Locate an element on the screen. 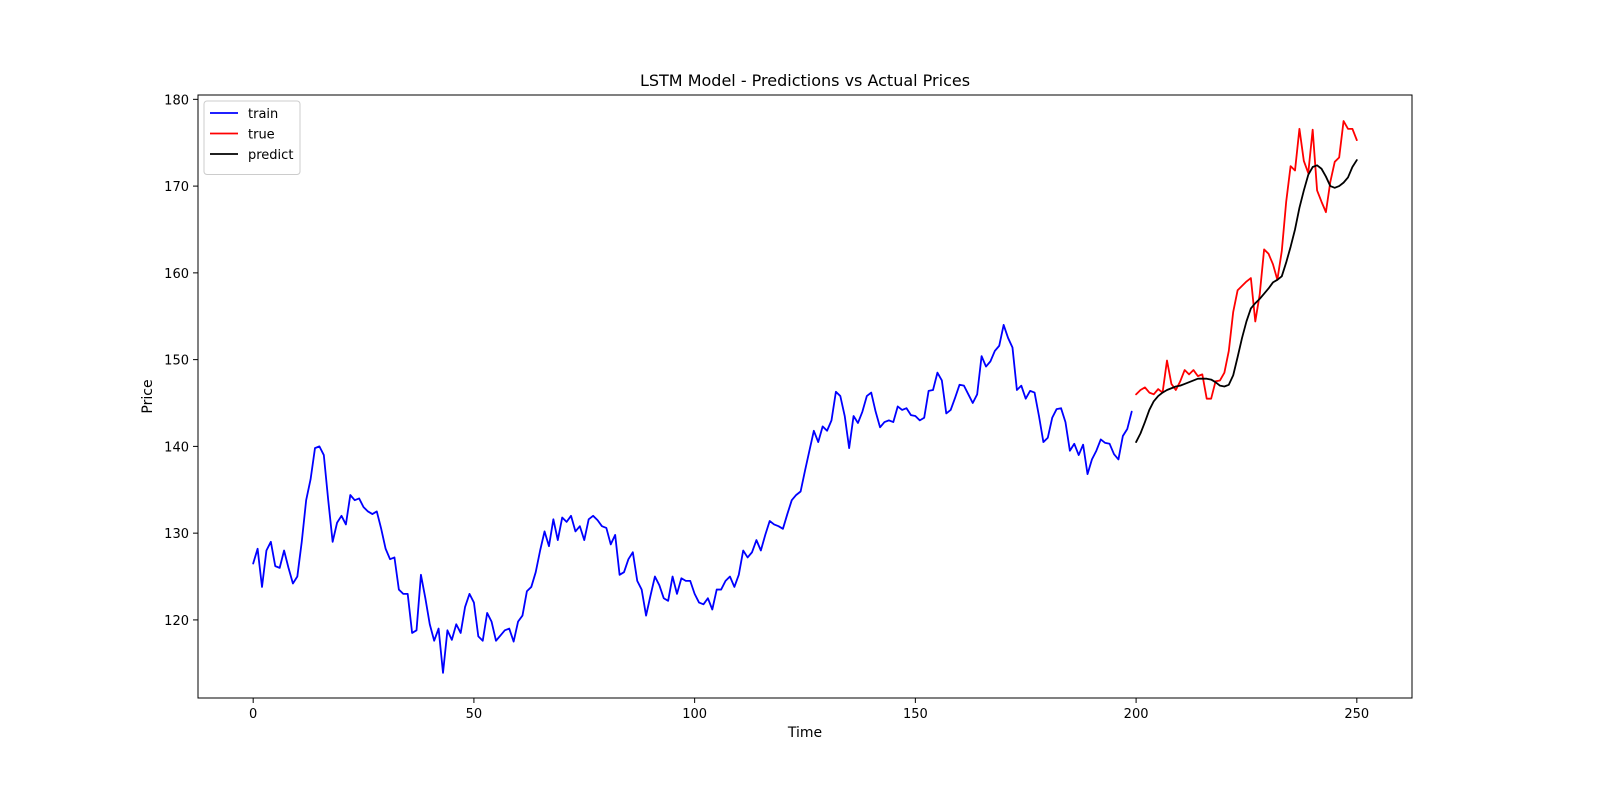 This screenshot has height=800, width=1600. x-tick-label: 100 is located at coordinates (694, 714).